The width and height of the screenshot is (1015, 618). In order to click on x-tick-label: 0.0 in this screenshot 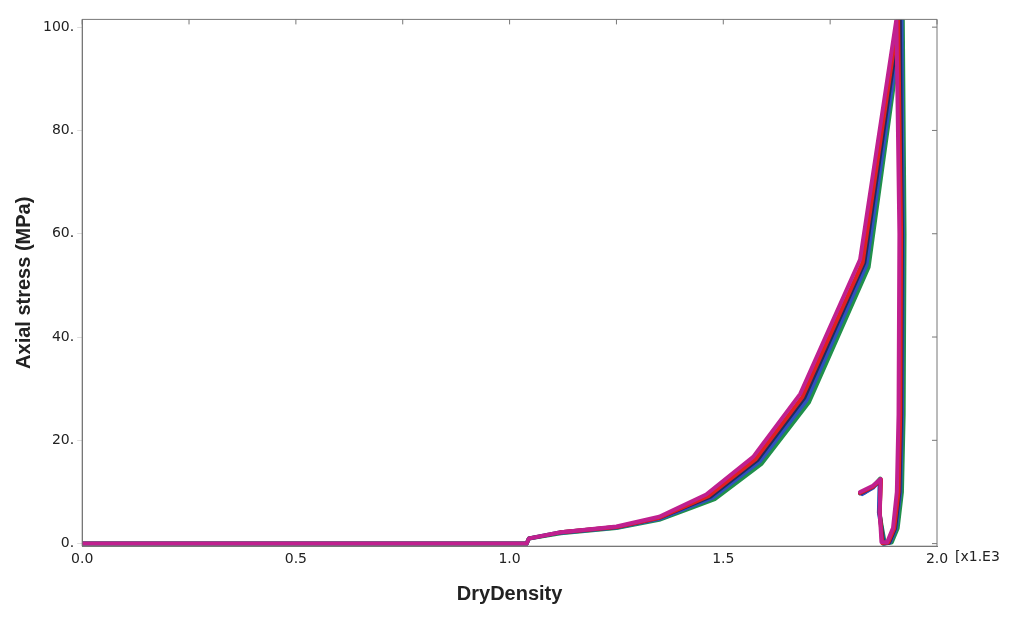, I will do `click(82, 558)`.